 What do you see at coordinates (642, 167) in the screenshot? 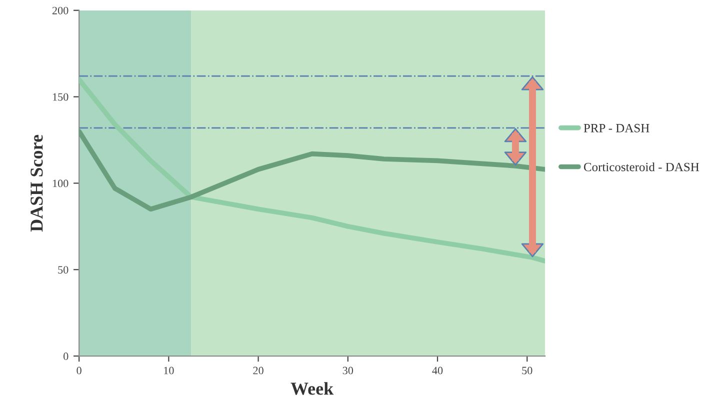
I see `legend-label: Corticosteroid - DASH` at bounding box center [642, 167].